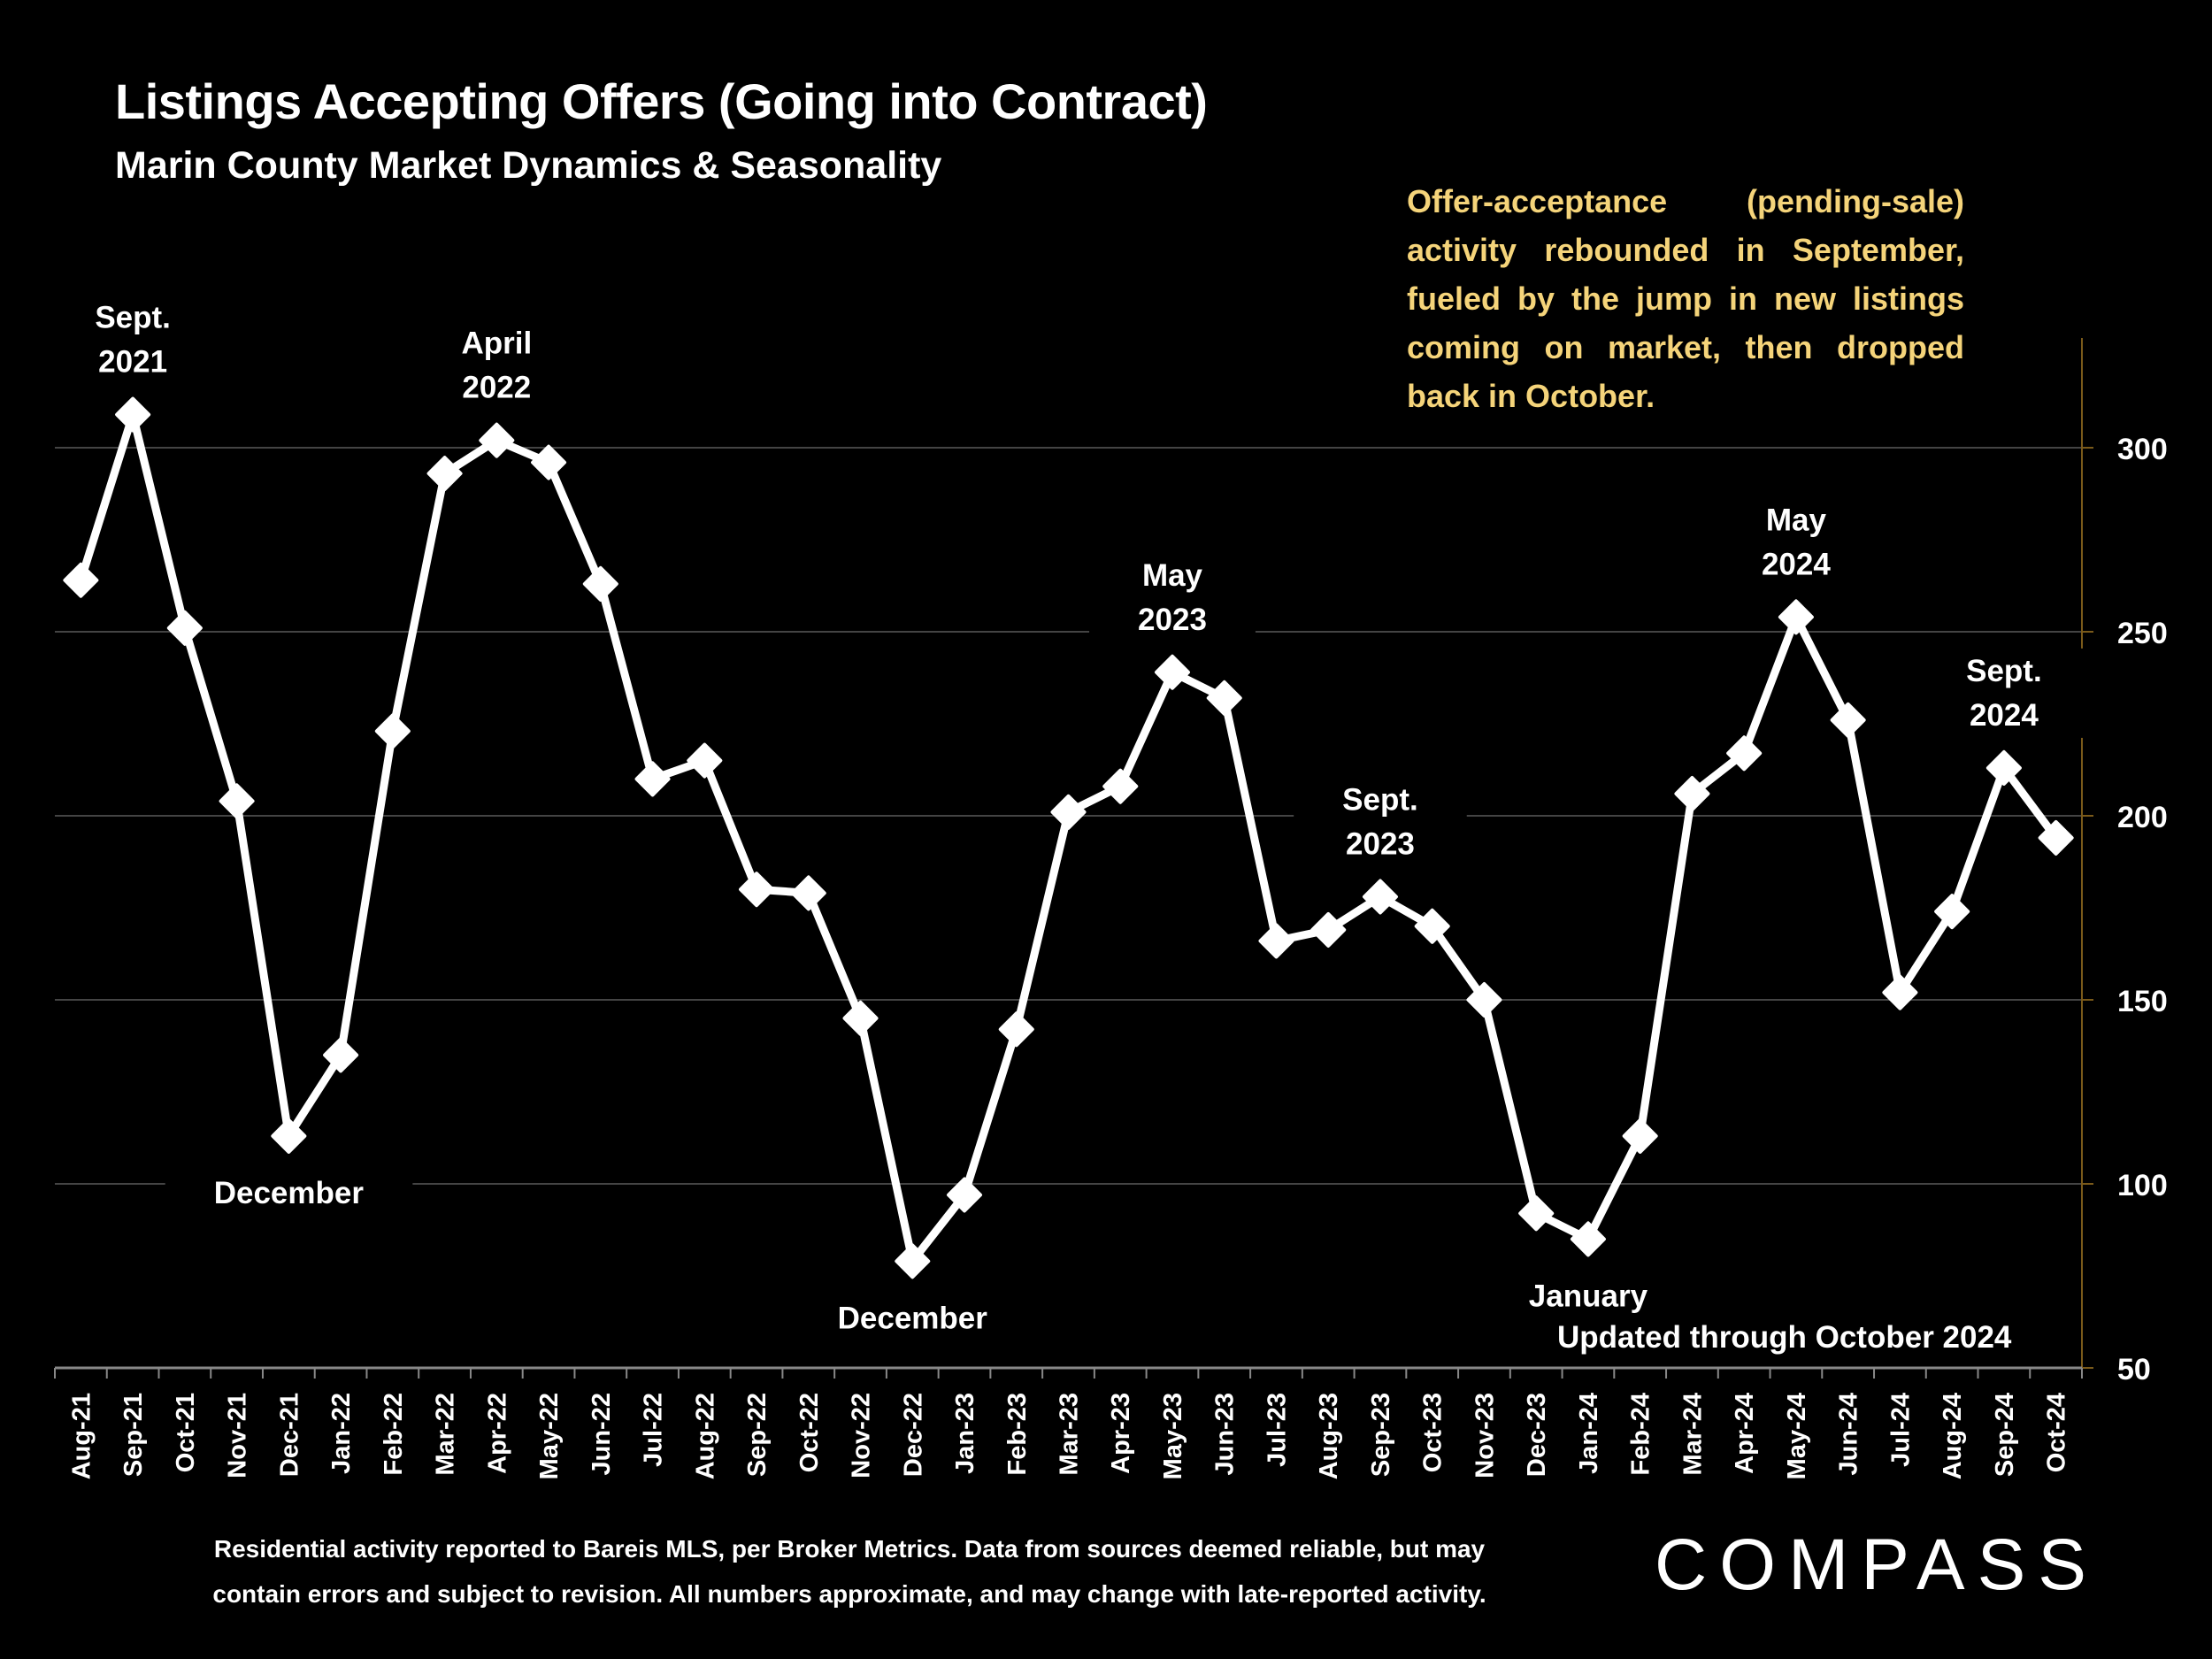 Image resolution: width=2212 pixels, height=1659 pixels. What do you see at coordinates (1745, 1434) in the screenshot?
I see `x-tick-label: Apr-24` at bounding box center [1745, 1434].